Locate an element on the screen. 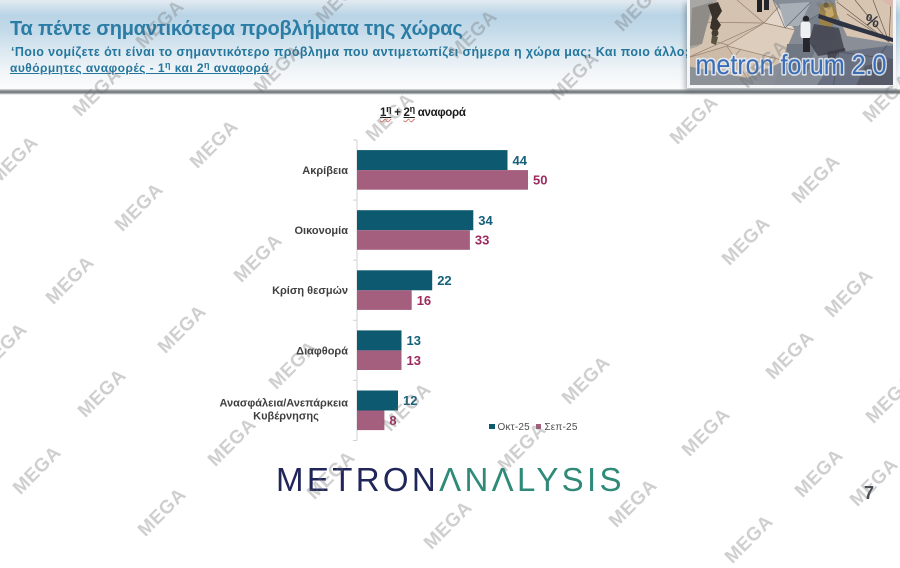 This screenshot has height=568, width=900. svg-text: 16 is located at coordinates (424, 300).